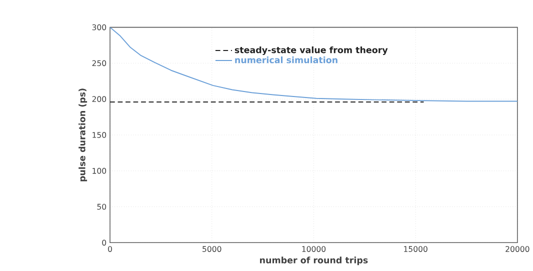  Describe the element at coordinates (314, 261) in the screenshot. I see `x-axis-title: number of round trips` at that location.